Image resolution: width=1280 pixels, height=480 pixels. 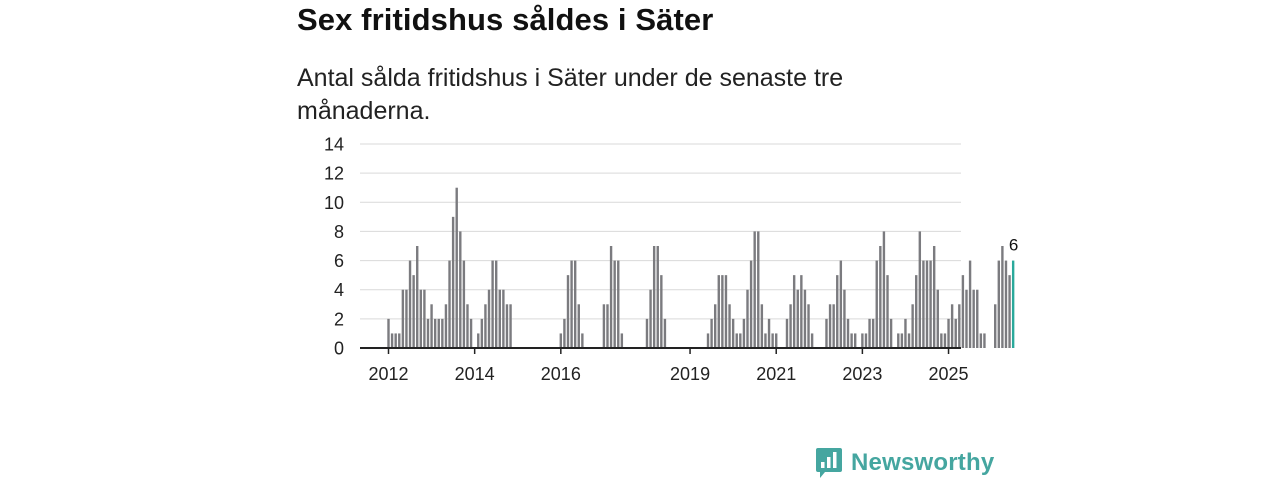 What do you see at coordinates (339, 290) in the screenshot?
I see `y-tick-label: 4` at bounding box center [339, 290].